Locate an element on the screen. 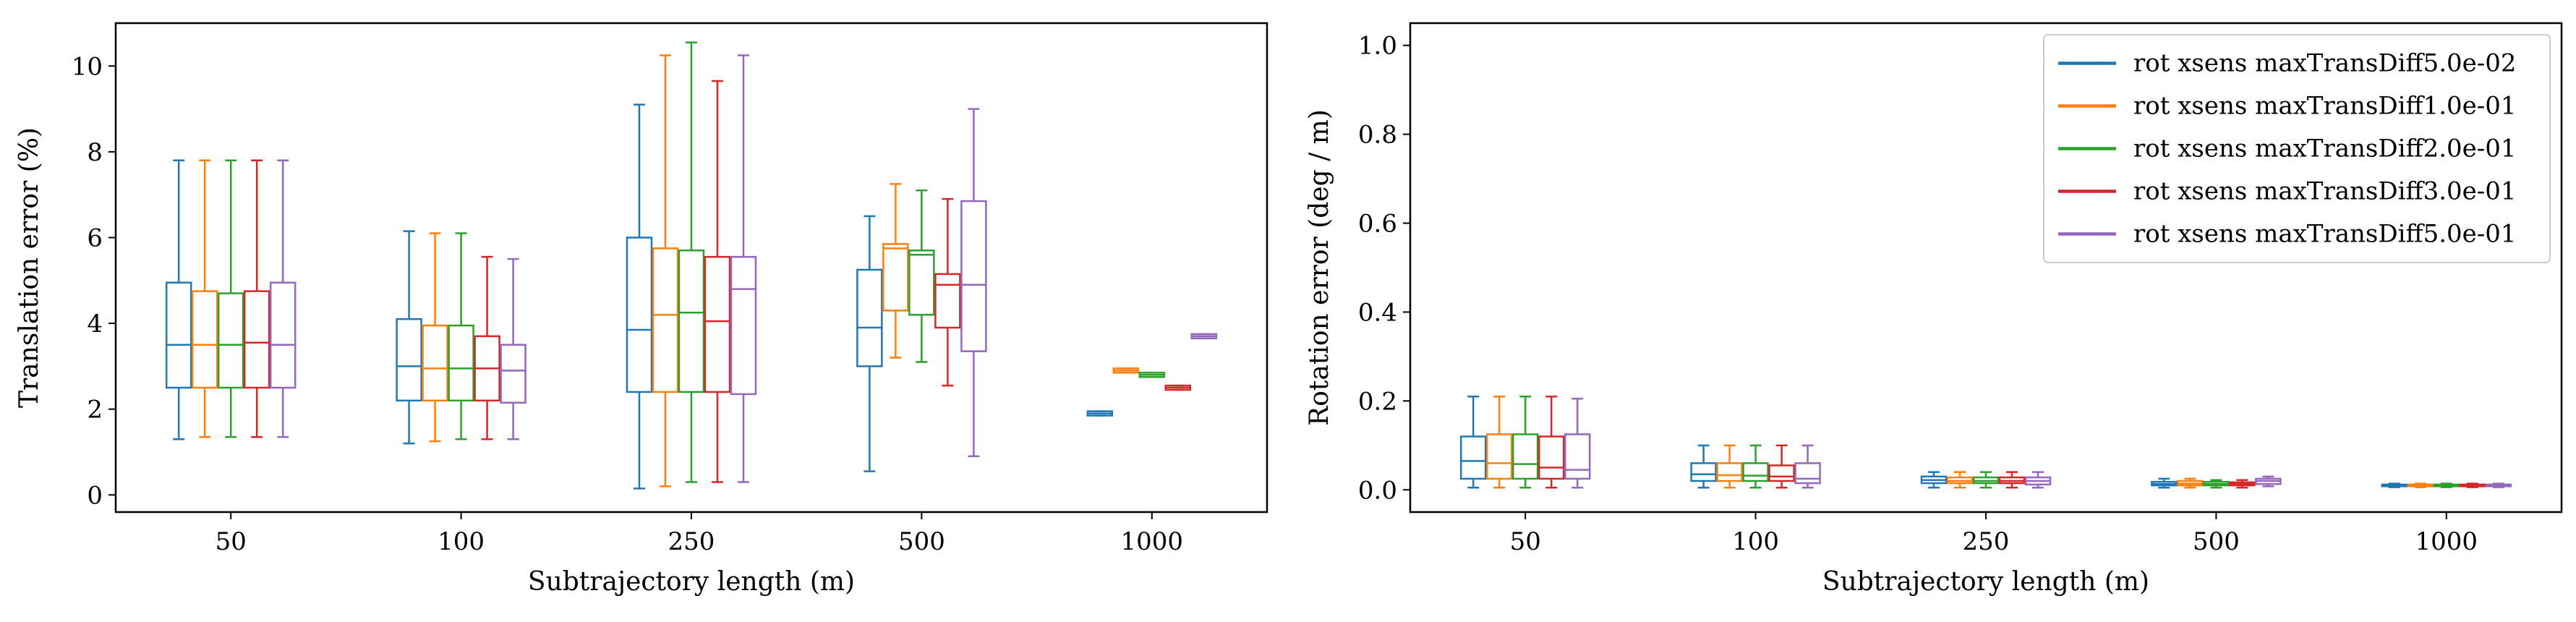 The height and width of the screenshot is (622, 2576). y-tick-label: 4 is located at coordinates (95, 324).